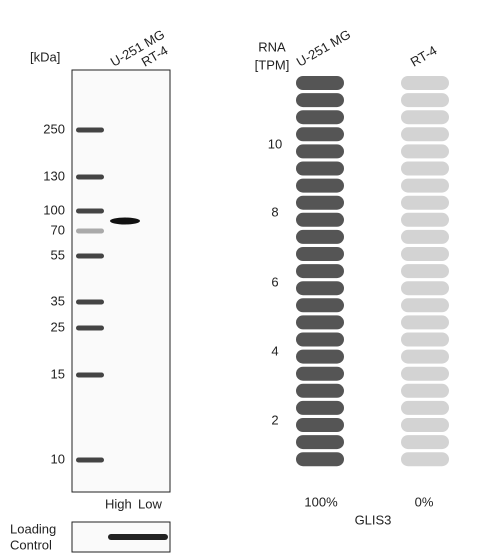 This screenshot has width=500, height=555. What do you see at coordinates (272, 46) in the screenshot?
I see `rna-axis-label: RNA` at bounding box center [272, 46].